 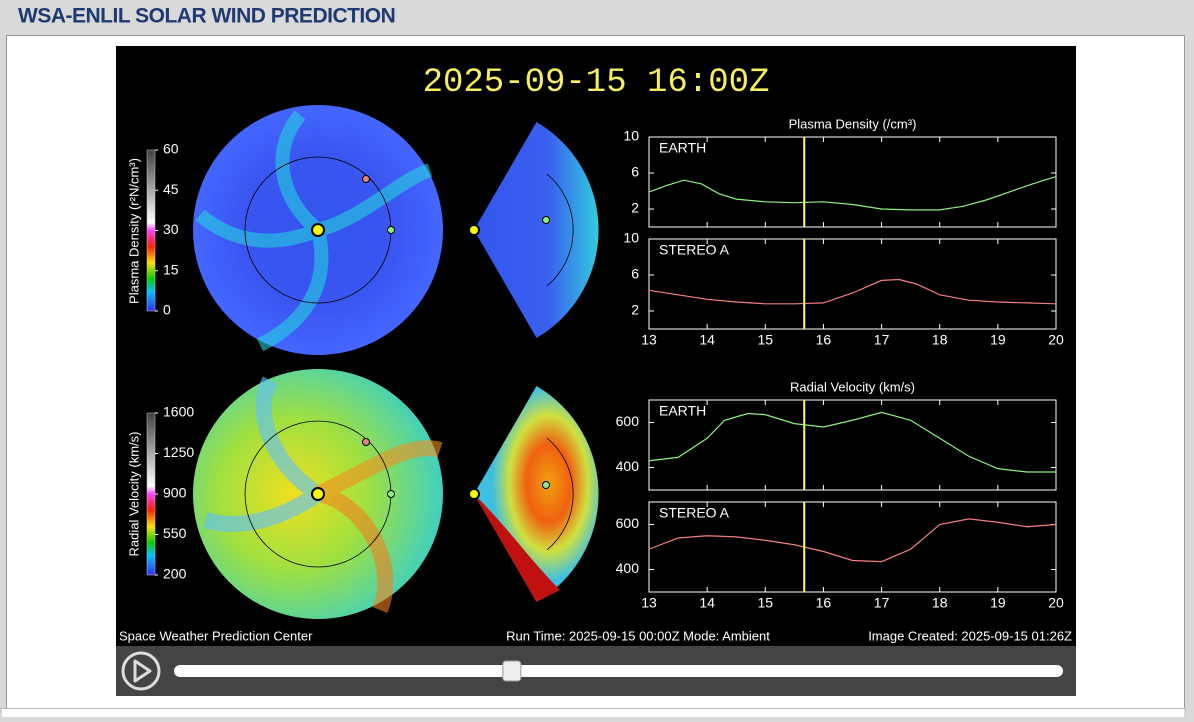 What do you see at coordinates (852, 386) in the screenshot?
I see `panel-title: Radial Velocity (km/s)` at bounding box center [852, 386].